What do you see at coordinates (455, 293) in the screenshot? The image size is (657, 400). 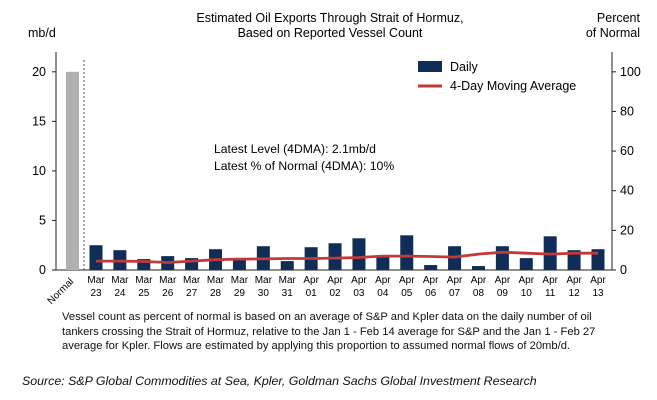 I see `x-tick-label-day: 07` at bounding box center [455, 293].